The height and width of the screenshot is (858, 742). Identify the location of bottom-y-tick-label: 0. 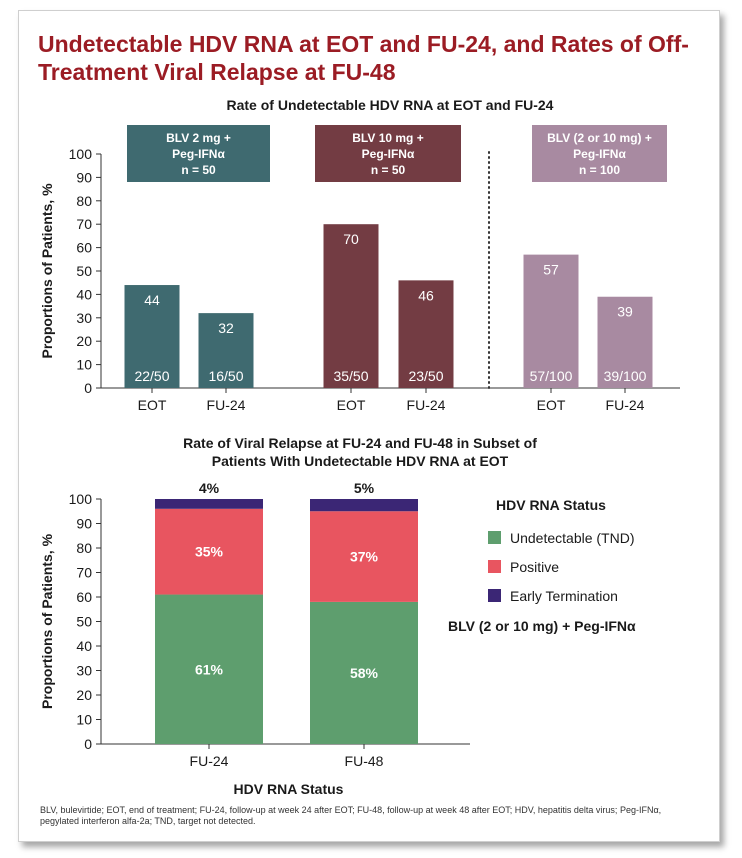
(88, 744).